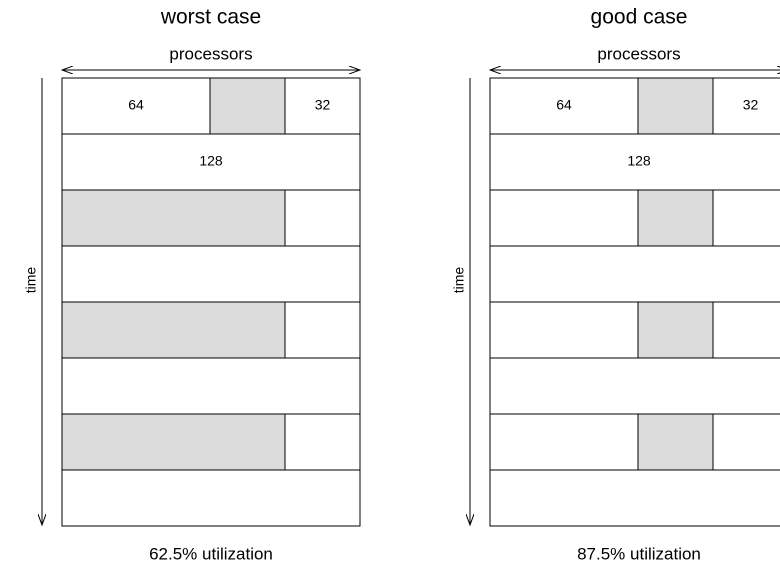  What do you see at coordinates (639, 553) in the screenshot?
I see `caption: 87.5% utilization` at bounding box center [639, 553].